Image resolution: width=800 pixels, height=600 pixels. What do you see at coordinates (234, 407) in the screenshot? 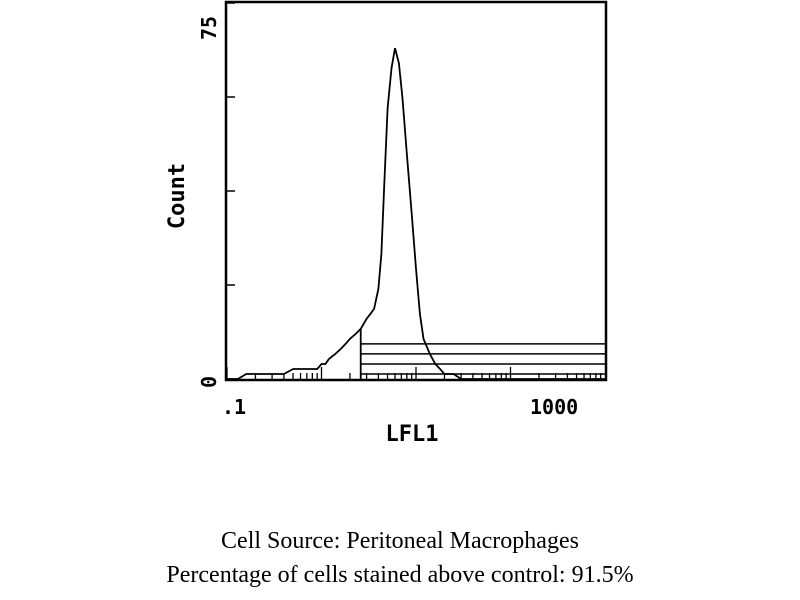
I see `x-tick-label-min: .1` at bounding box center [234, 407].